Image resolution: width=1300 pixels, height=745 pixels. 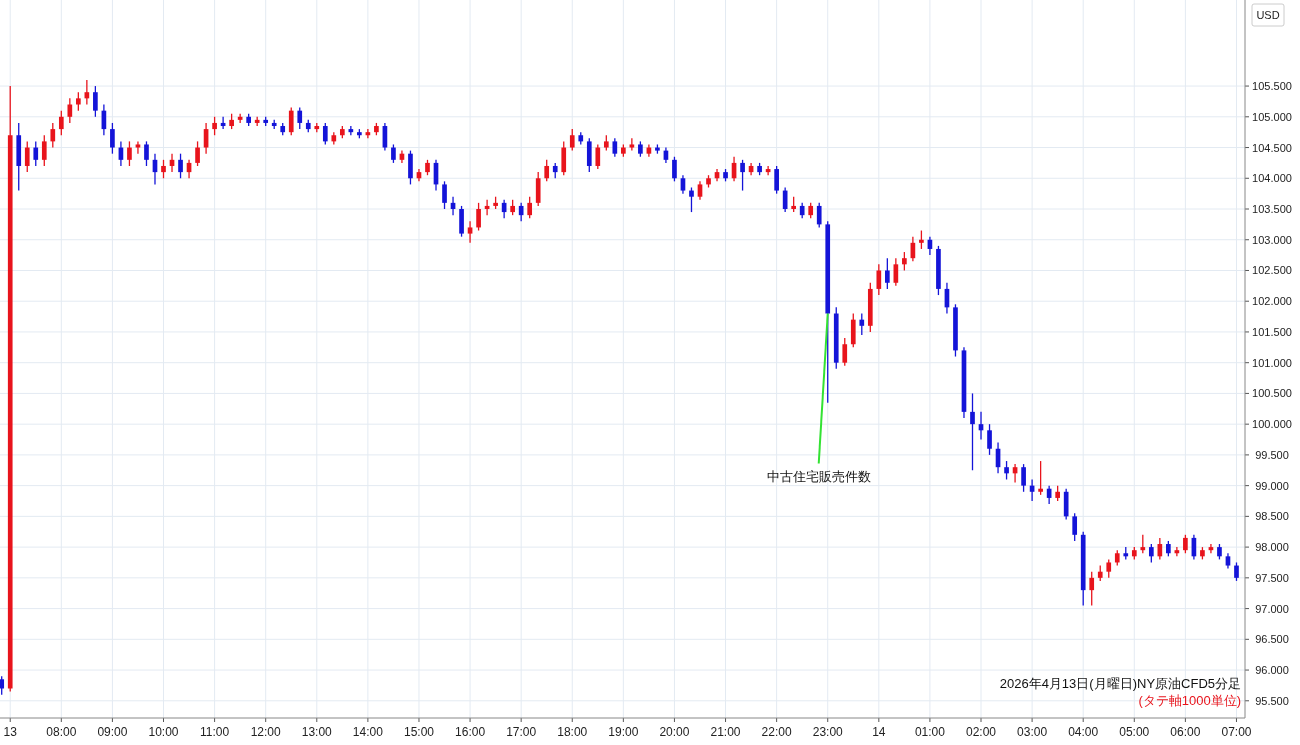 What do you see at coordinates (1134, 732) in the screenshot?
I see `x-tick-label: 05:00` at bounding box center [1134, 732].